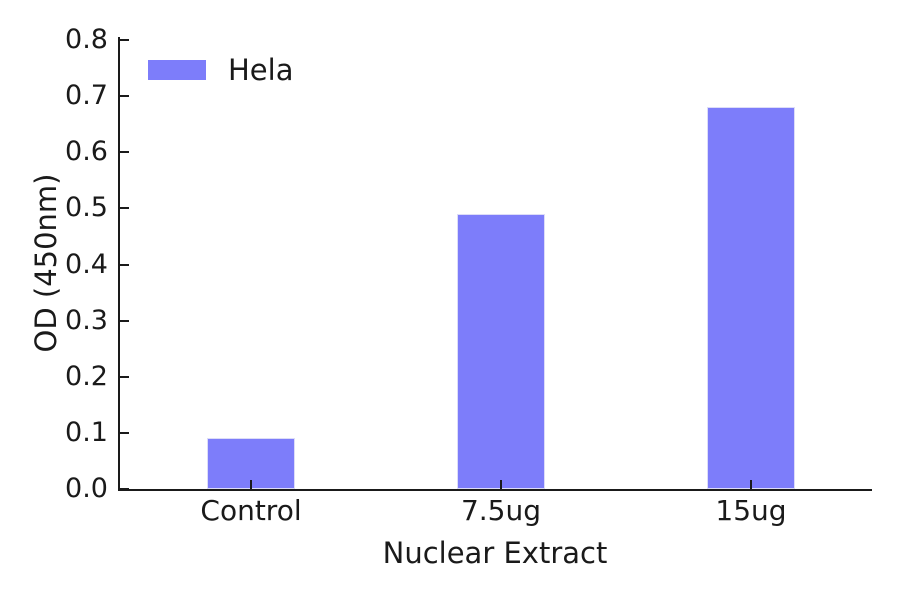  What do you see at coordinates (86, 96) in the screenshot?
I see `y-tick-label: 0.7` at bounding box center [86, 96].